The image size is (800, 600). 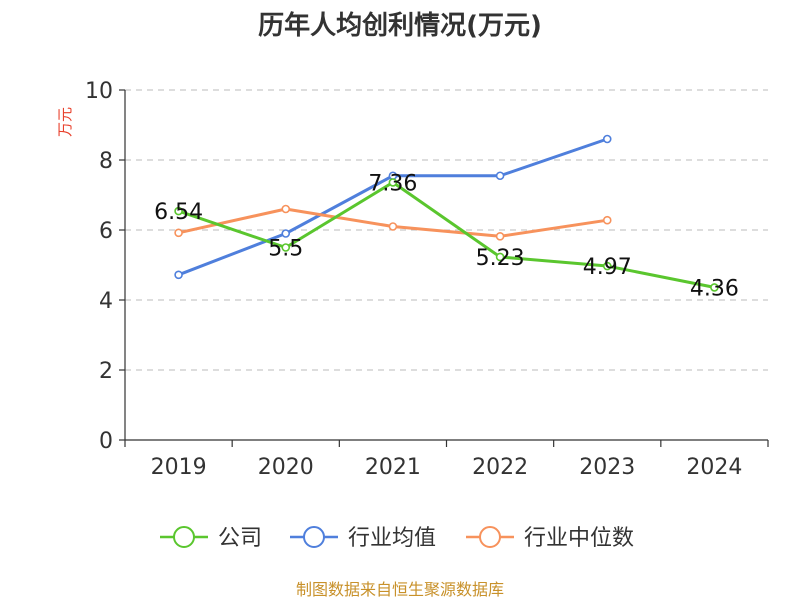 I want to click on data-label: 5.5, so click(x=285, y=249).